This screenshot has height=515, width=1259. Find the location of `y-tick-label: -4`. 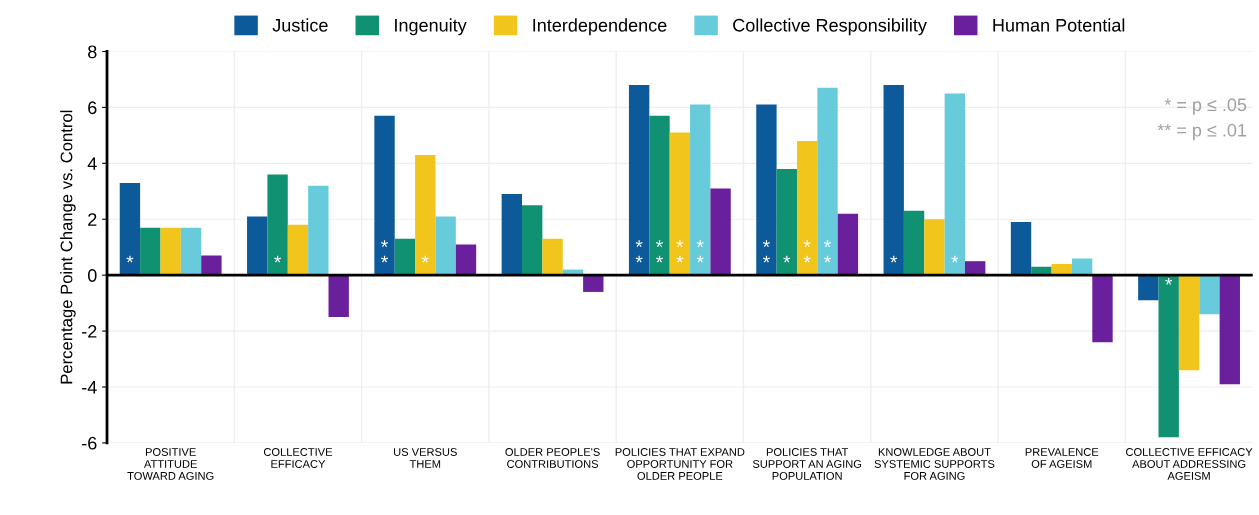

y-tick-label: -4 is located at coordinates (89, 387).